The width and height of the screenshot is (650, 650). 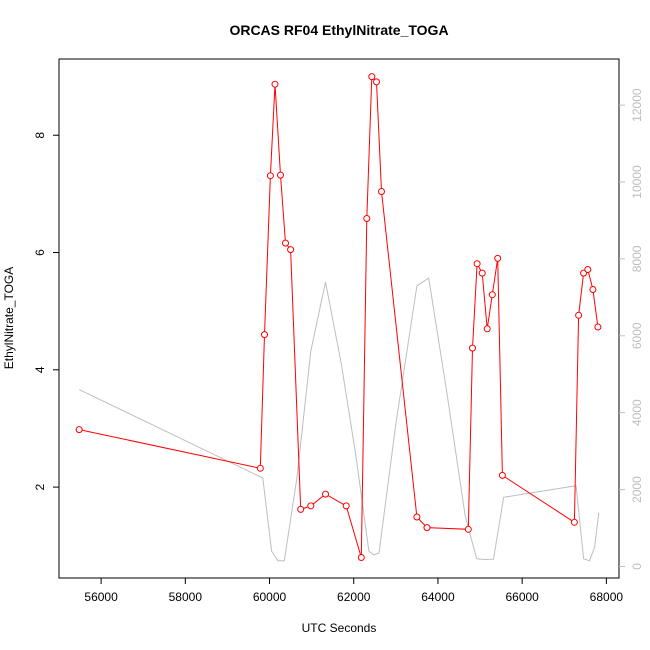 What do you see at coordinates (40, 252) in the screenshot?
I see `y-tick-label: 6` at bounding box center [40, 252].